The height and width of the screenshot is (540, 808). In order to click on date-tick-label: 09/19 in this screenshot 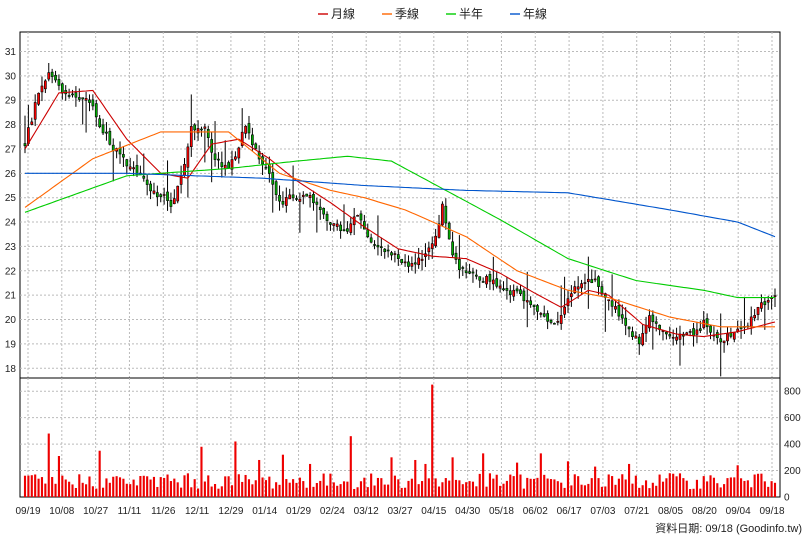, I will do `click(27, 511)`.